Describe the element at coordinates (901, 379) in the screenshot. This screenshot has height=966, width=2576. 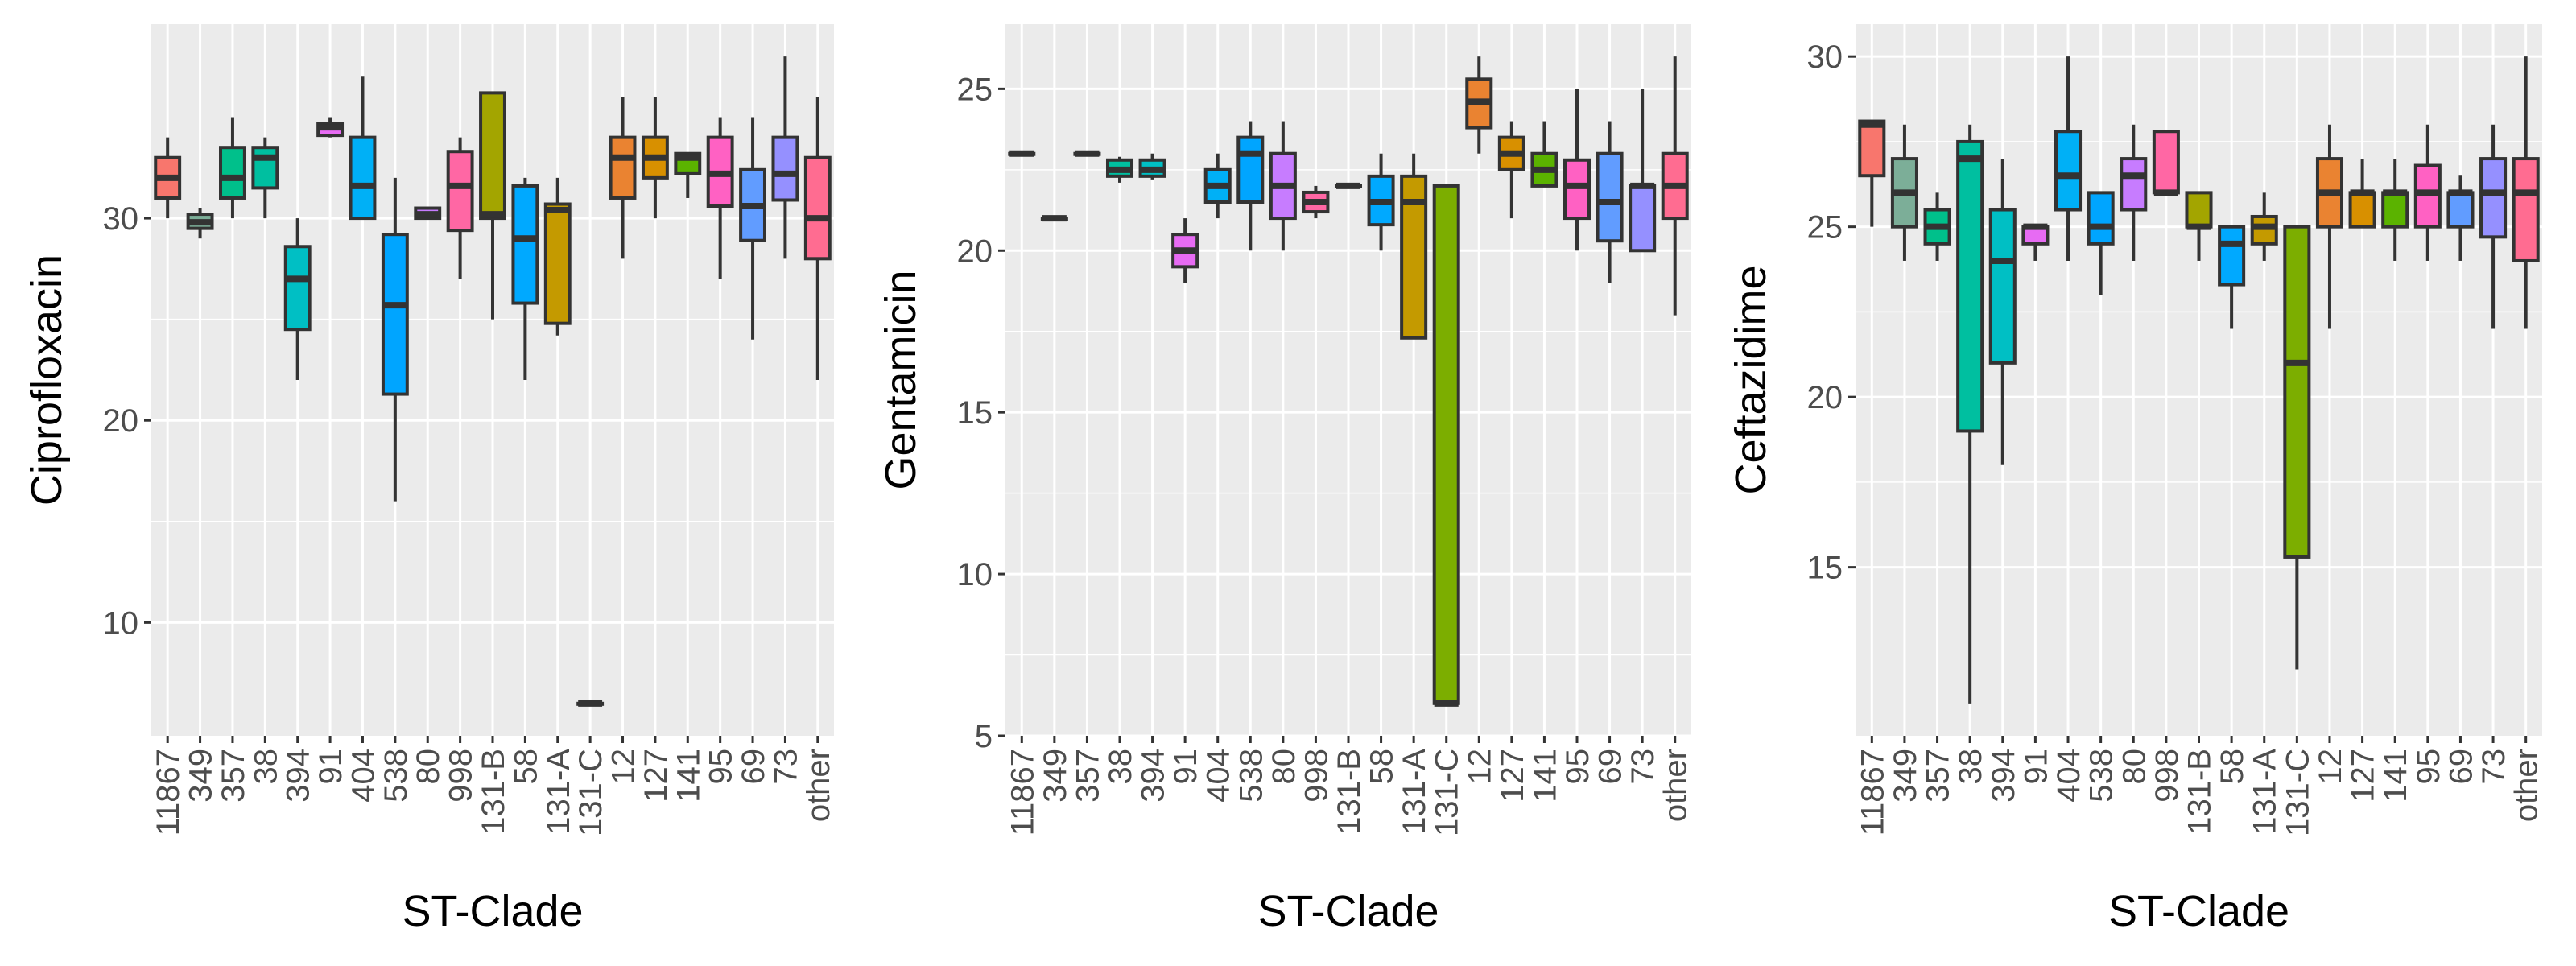
I see `y-axis-title: Gentamicin` at that location.